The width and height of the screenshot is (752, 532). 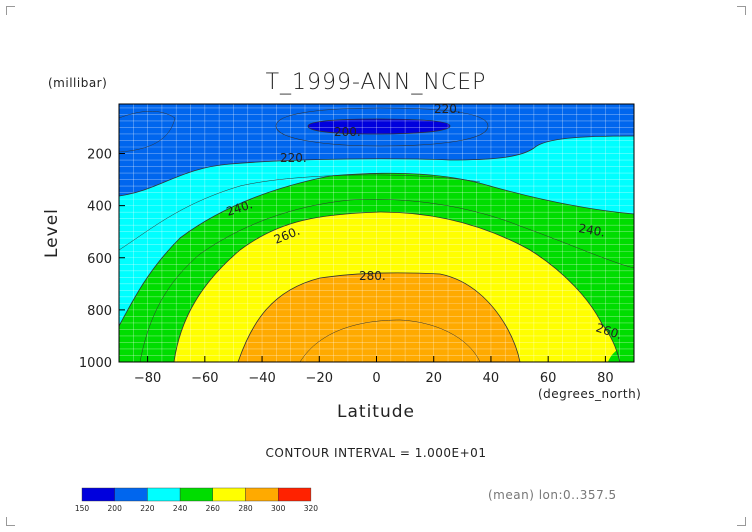 I want to click on x-axis-label: Latitude, so click(x=376, y=412).